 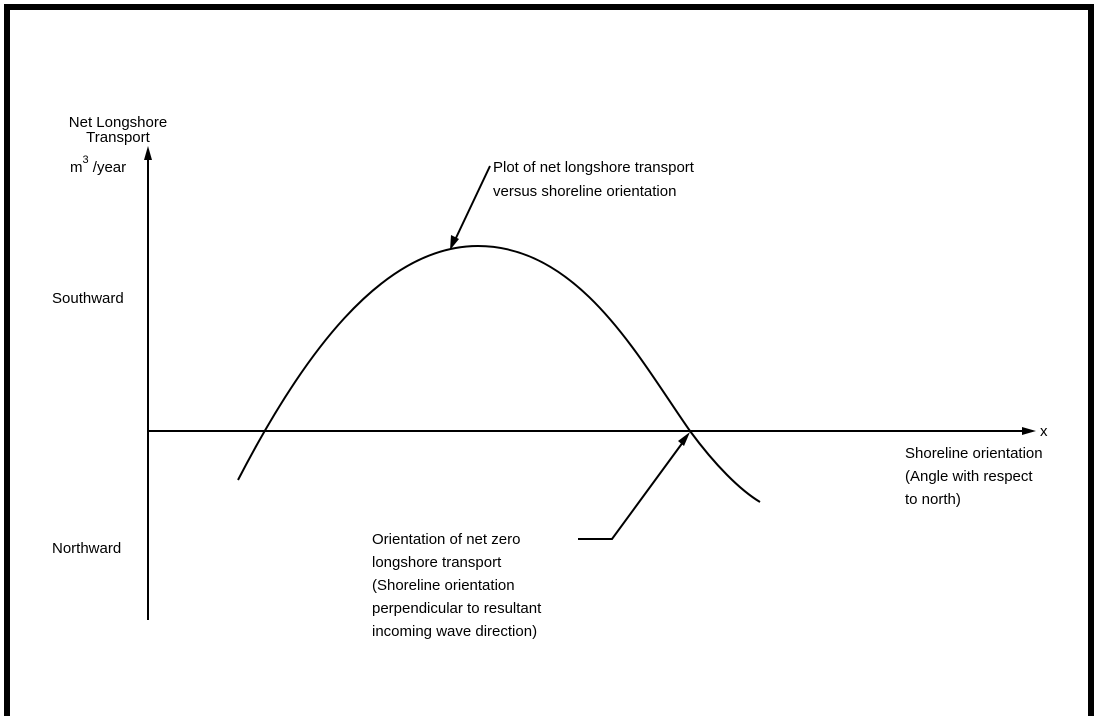 What do you see at coordinates (457, 608) in the screenshot?
I see `zero-note: perpendicular to resultant` at bounding box center [457, 608].